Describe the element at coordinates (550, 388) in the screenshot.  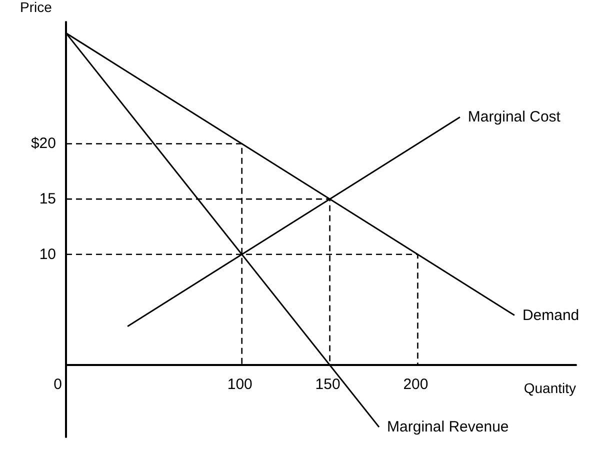
I see `x-axis-title: Quantity` at that location.